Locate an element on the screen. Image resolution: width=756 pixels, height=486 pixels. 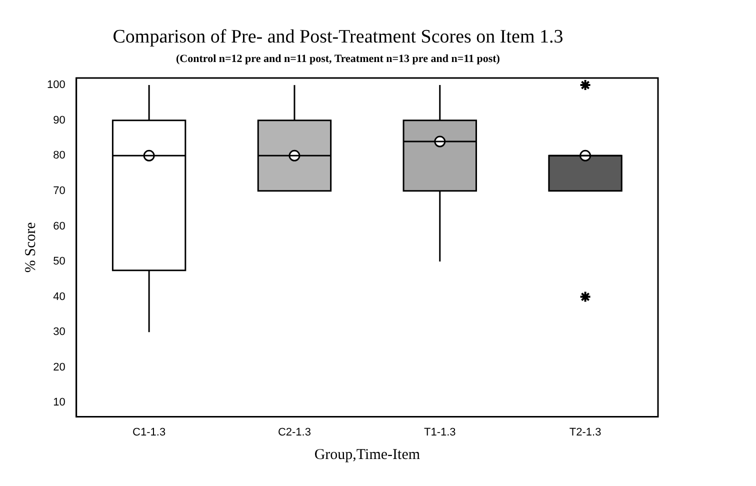
y-tick-label: 40 is located at coordinates (59, 296).